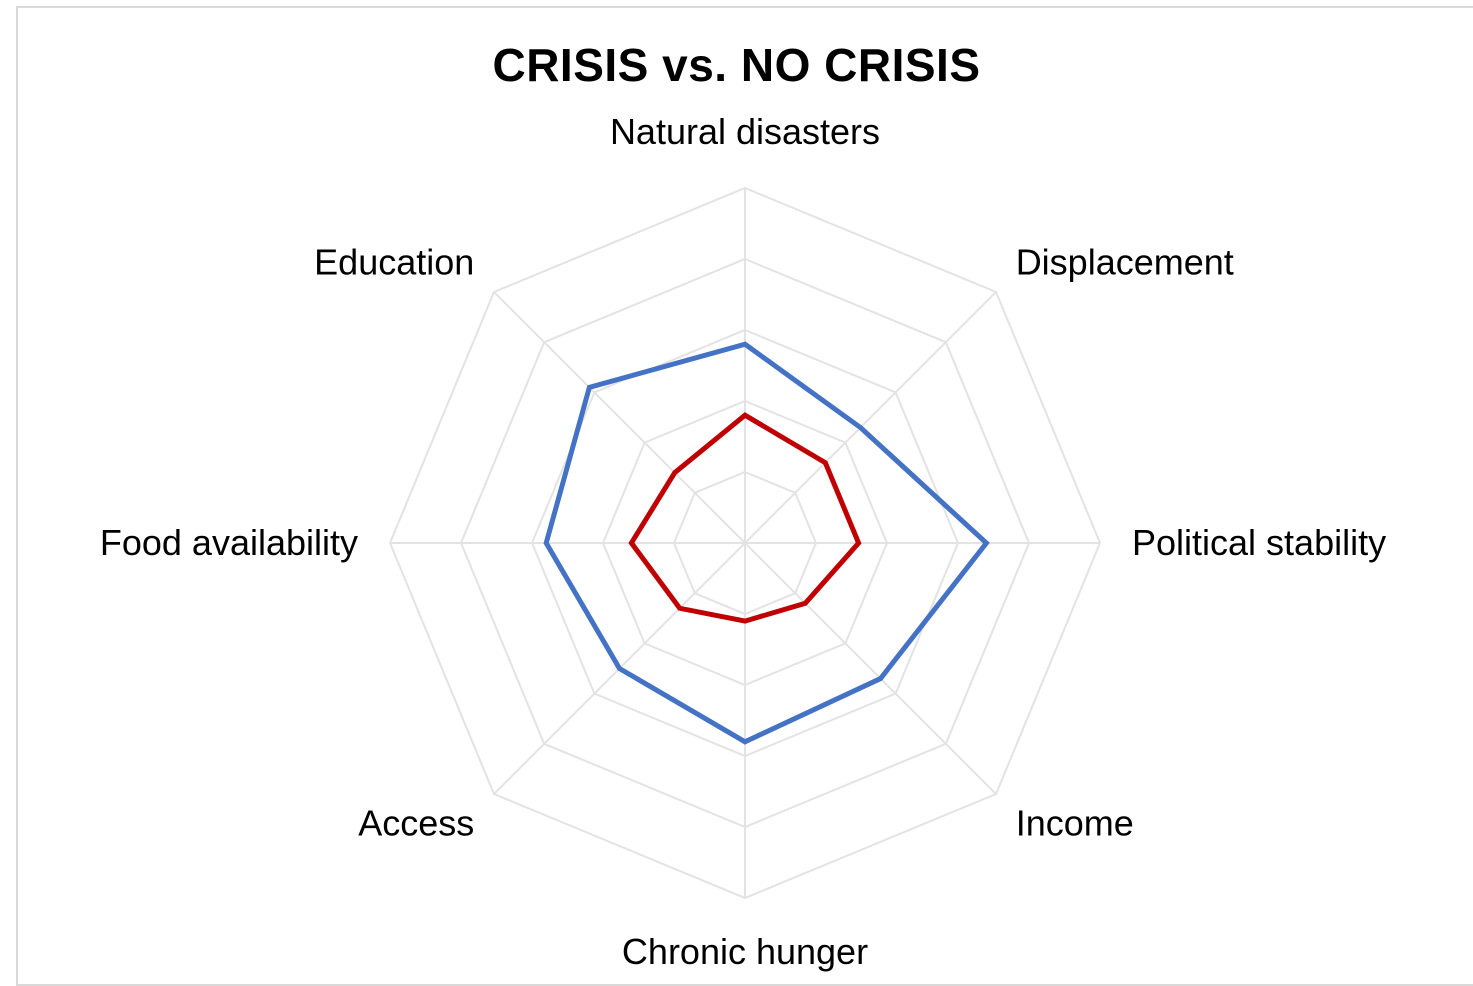 Image resolution: width=1473 pixels, height=986 pixels. I want to click on axis-label-political-stability: Political stability, so click(1259, 542).